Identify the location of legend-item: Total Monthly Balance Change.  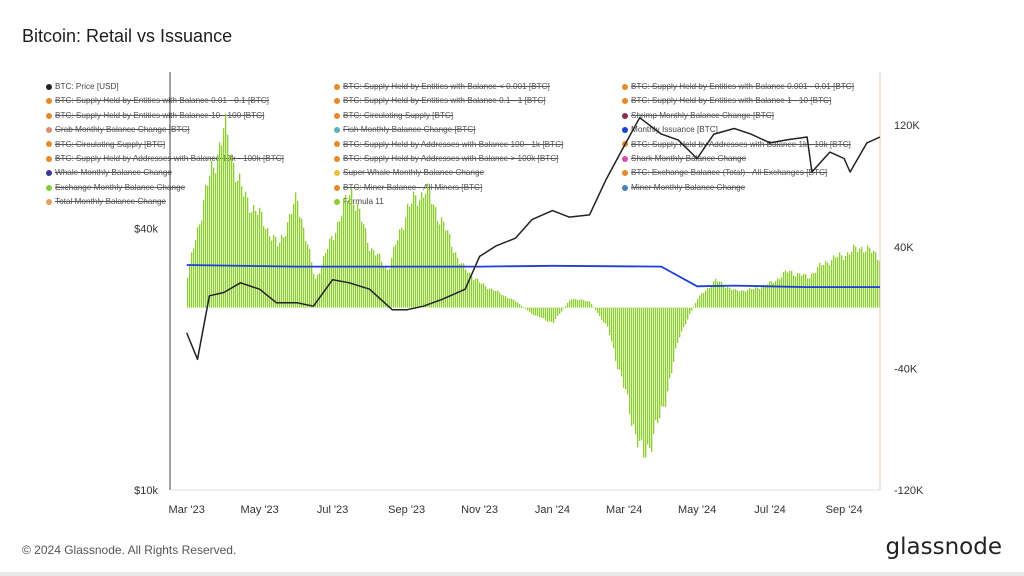
(190, 201).